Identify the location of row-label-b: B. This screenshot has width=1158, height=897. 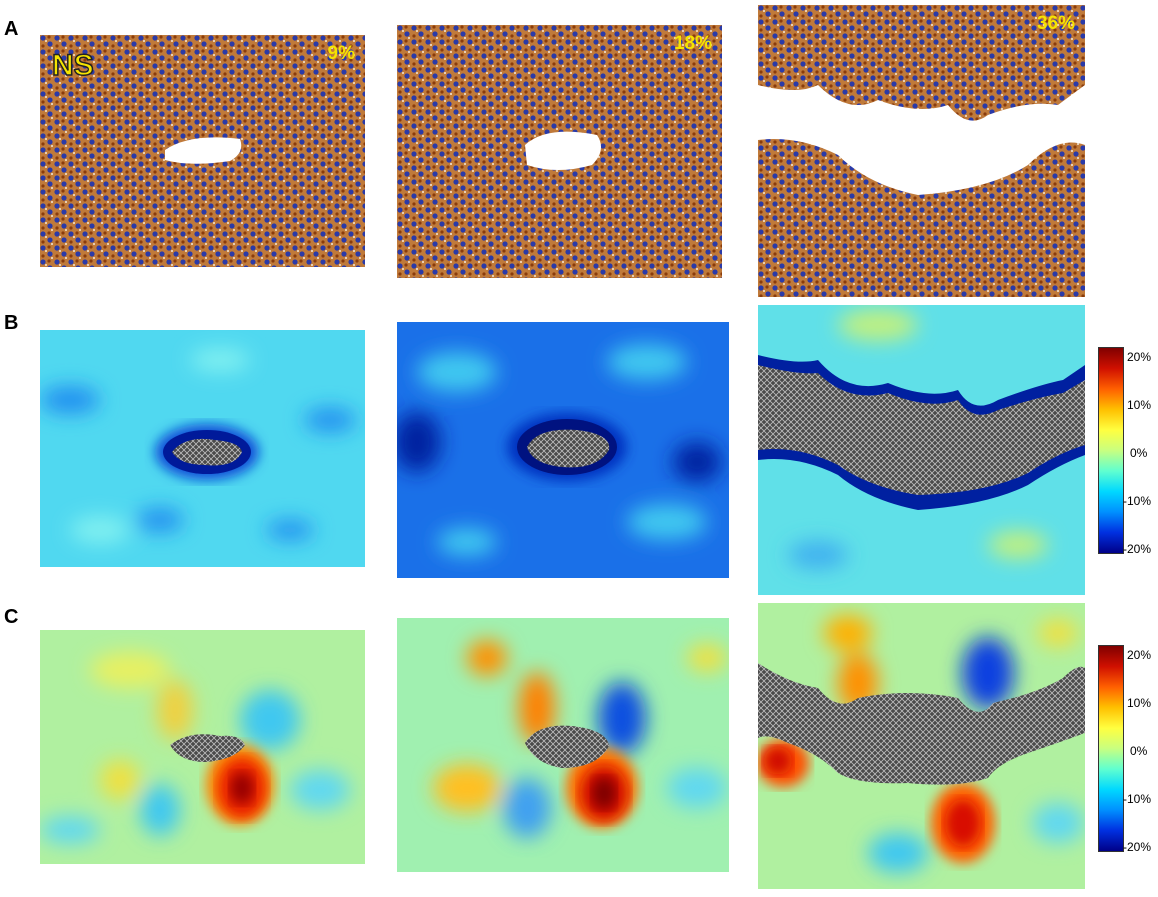
(11, 323).